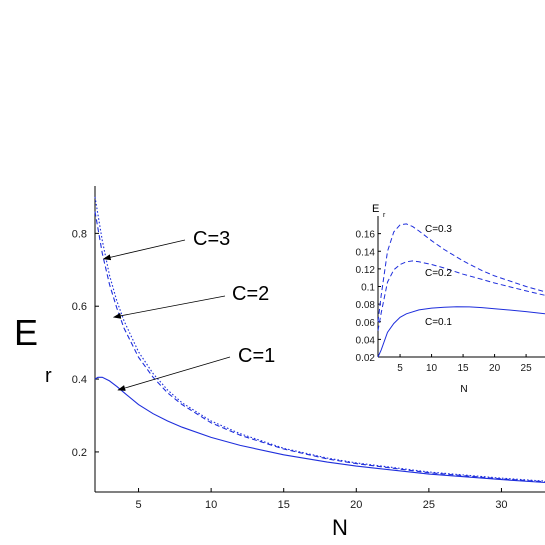 The width and height of the screenshot is (545, 545). Describe the element at coordinates (79, 307) in the screenshot. I see `main-y-tick-label: 0.6` at that location.